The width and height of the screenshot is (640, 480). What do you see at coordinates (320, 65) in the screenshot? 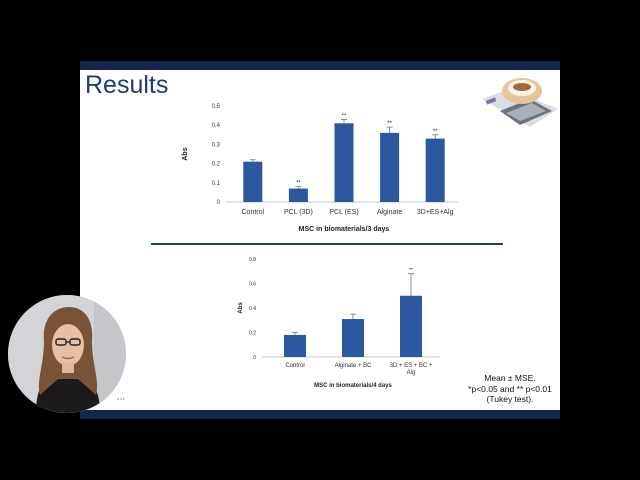
I see `slide-top-band` at bounding box center [320, 65].